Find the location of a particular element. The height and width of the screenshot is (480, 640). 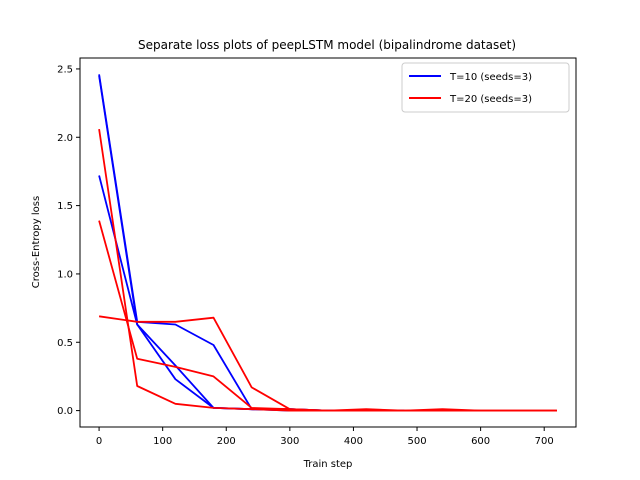

legend-box is located at coordinates (485, 87).